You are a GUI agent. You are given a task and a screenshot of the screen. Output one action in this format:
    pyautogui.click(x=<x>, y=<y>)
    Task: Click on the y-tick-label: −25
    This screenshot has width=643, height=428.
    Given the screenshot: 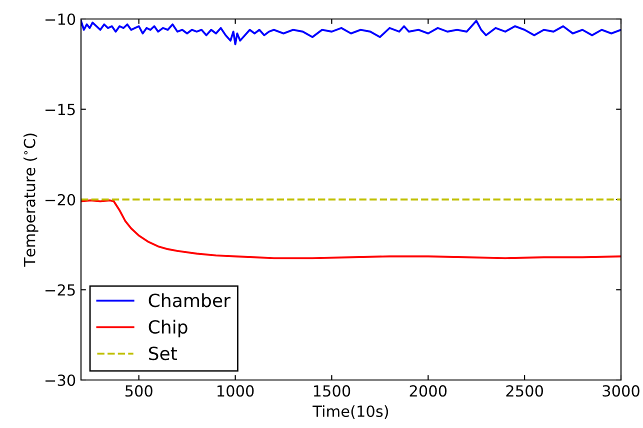 What is the action you would take?
    pyautogui.click(x=60, y=290)
    